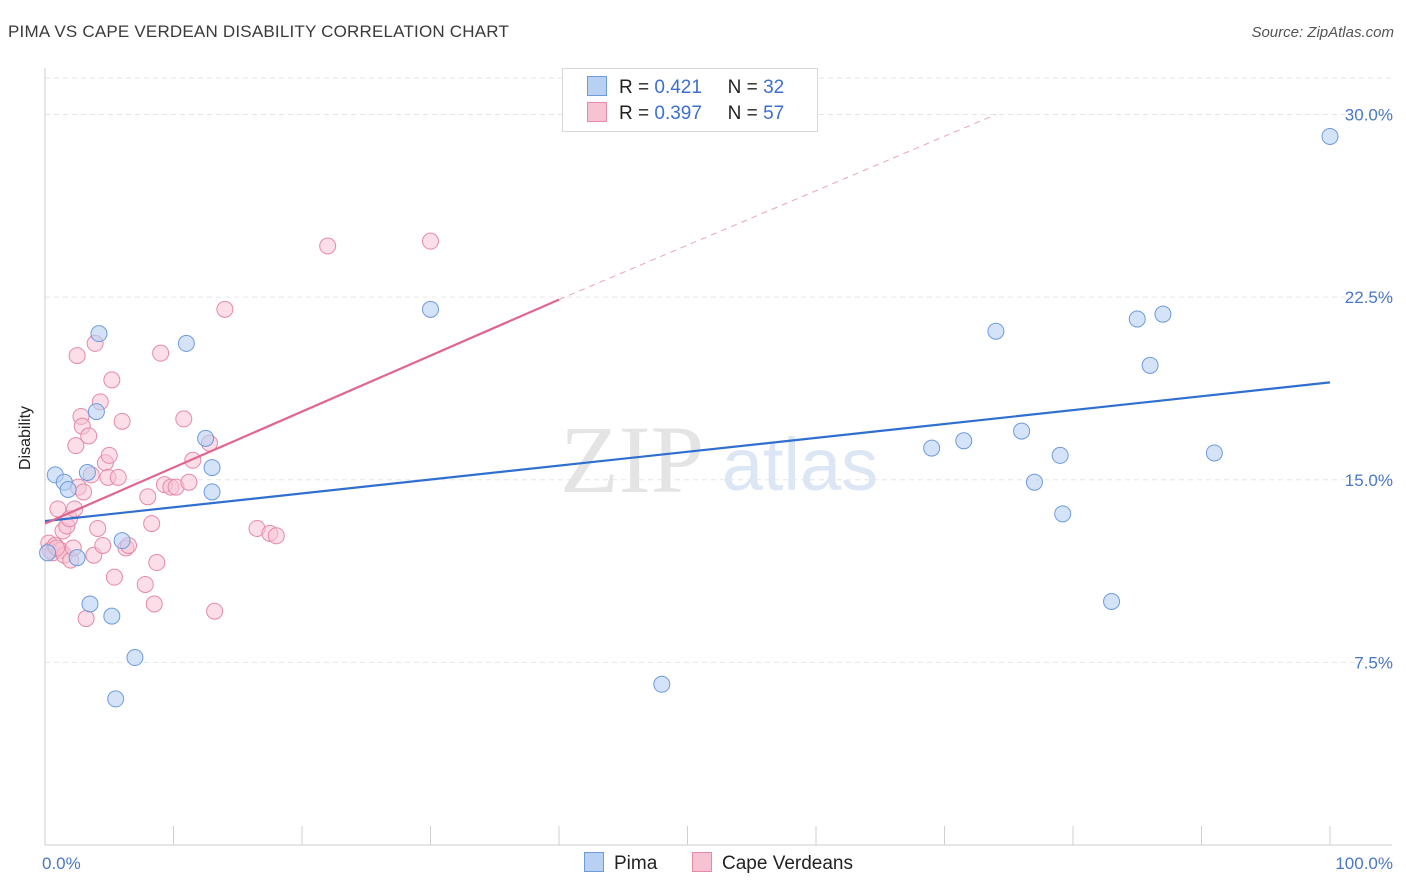  Describe the element at coordinates (1373, 662) in the screenshot. I see `y-tick-label: 7.5%` at that location.